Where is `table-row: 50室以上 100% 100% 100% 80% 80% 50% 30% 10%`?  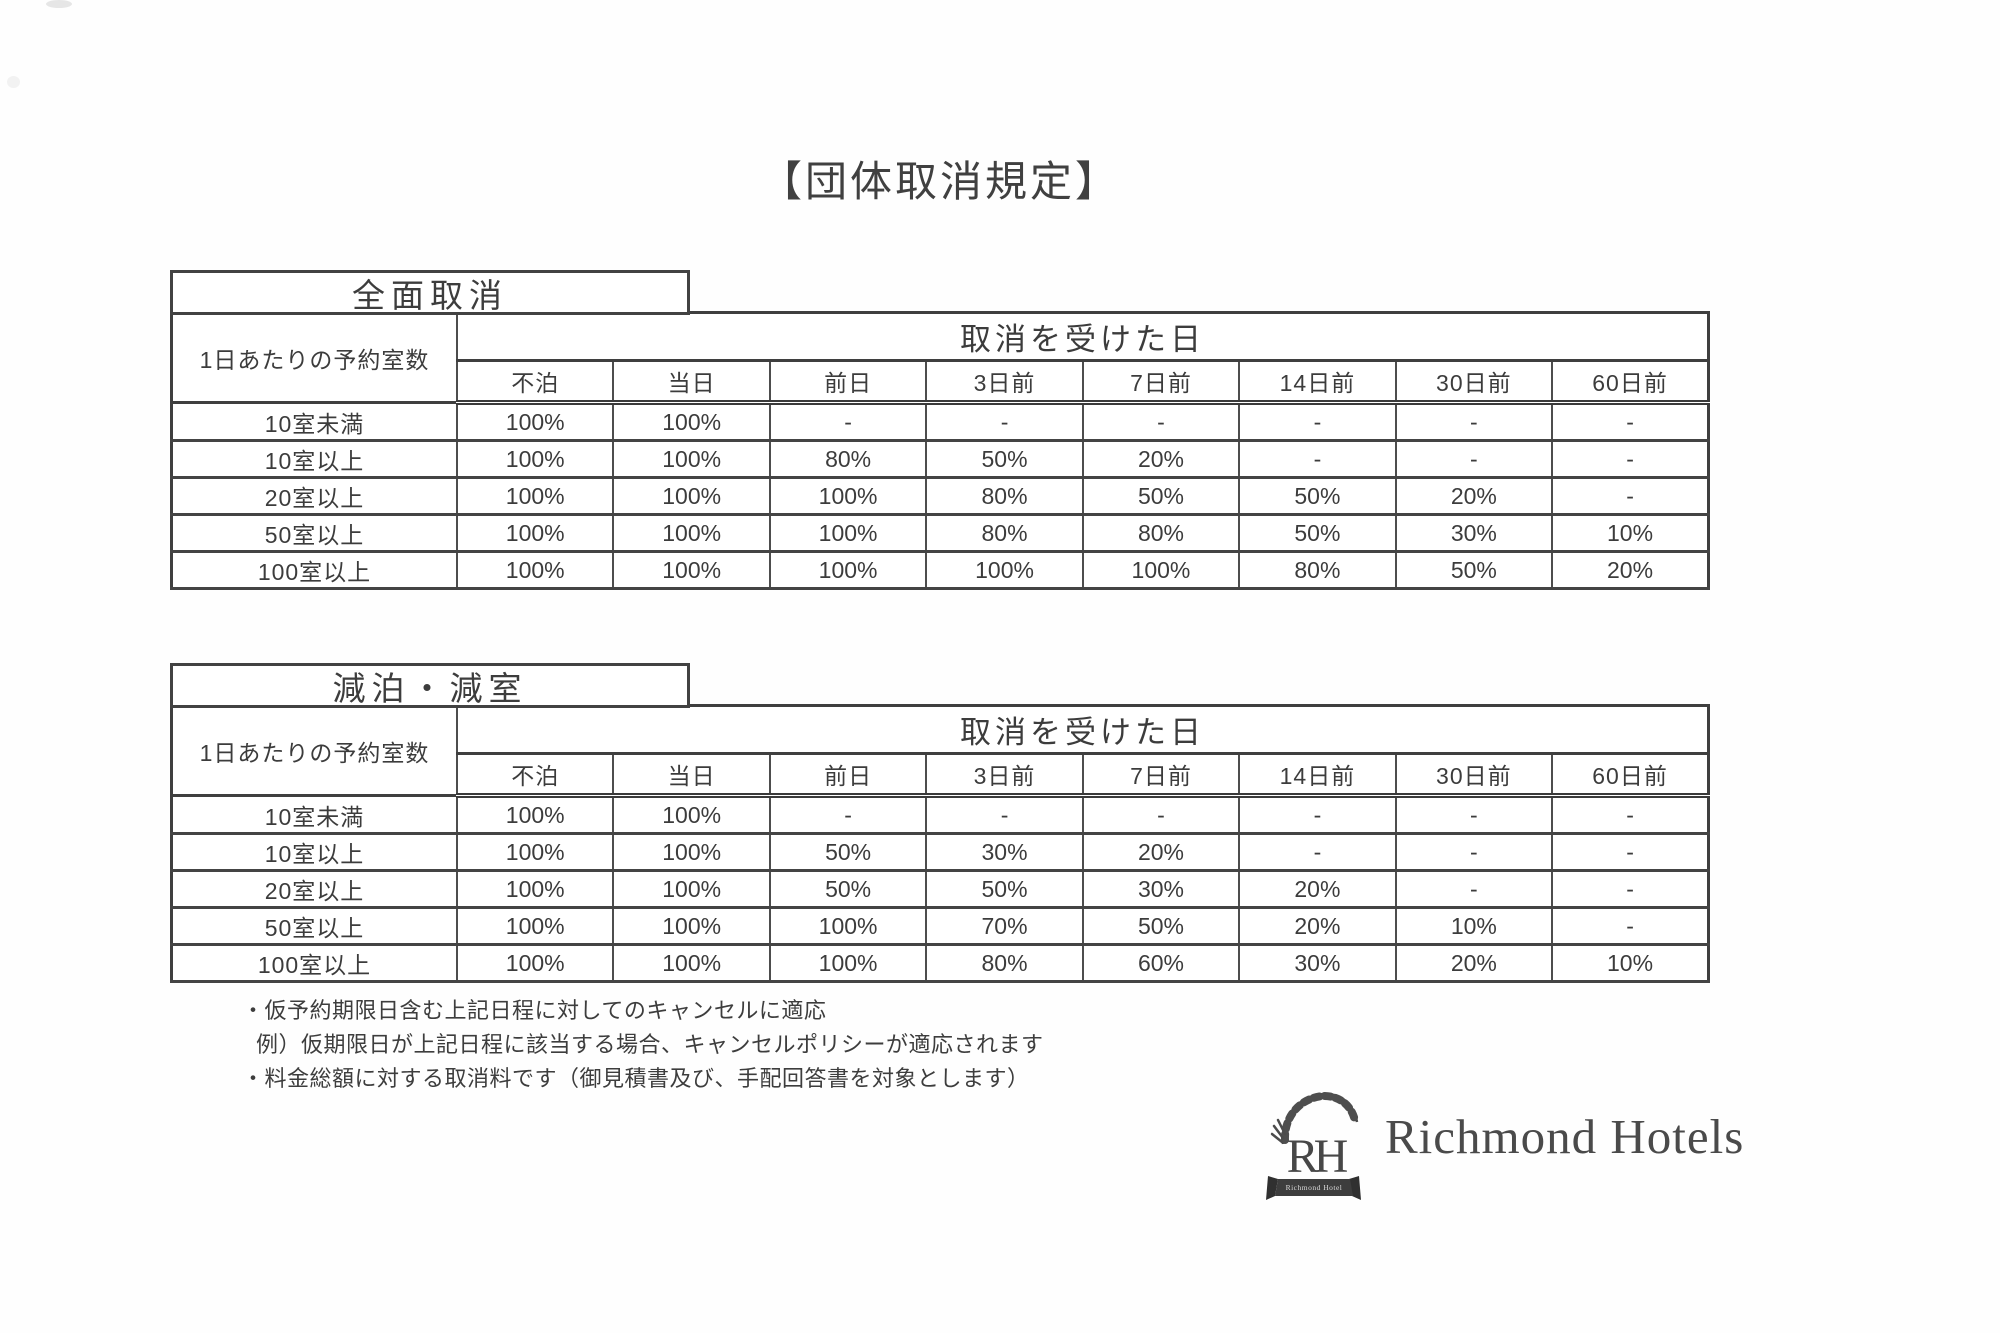 table-row: 50室以上 100% 100% 100% 80% 80% 50% 30% 10% is located at coordinates (940, 533).